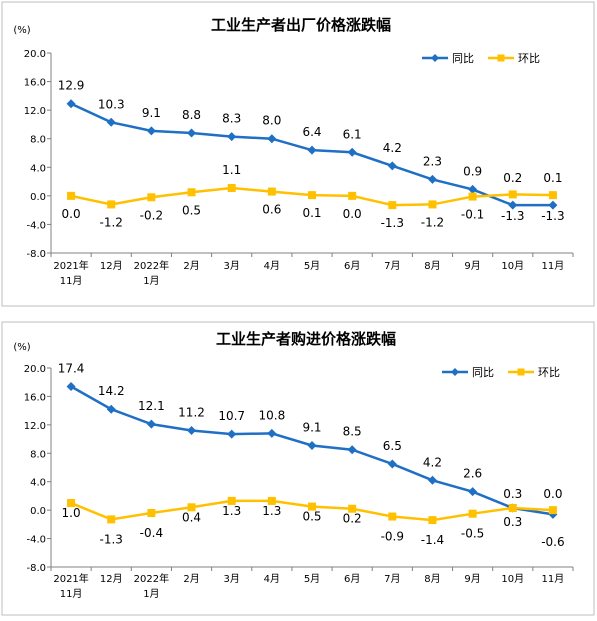  What do you see at coordinates (552, 542) in the screenshot?
I see `data-label-mom: -0.6` at bounding box center [552, 542].